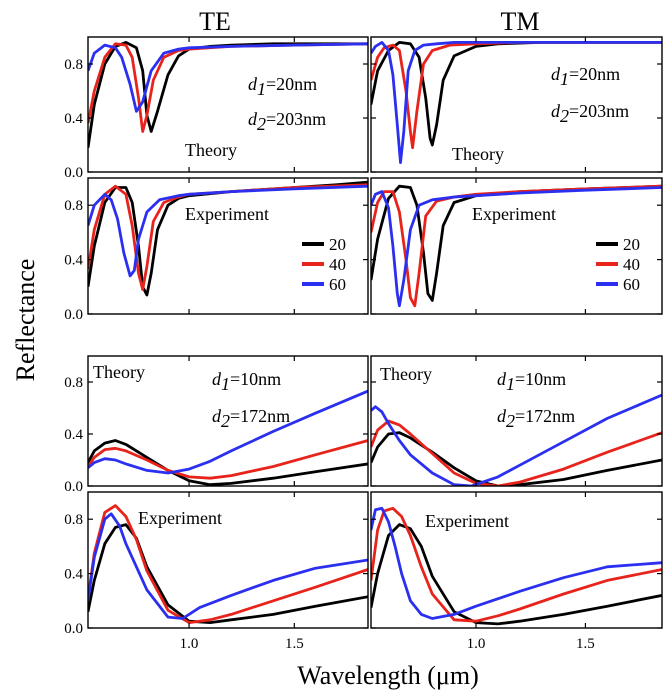 The height and width of the screenshot is (696, 667). Describe the element at coordinates (215, 21) in the screenshot. I see `column-title-te: TE` at that location.